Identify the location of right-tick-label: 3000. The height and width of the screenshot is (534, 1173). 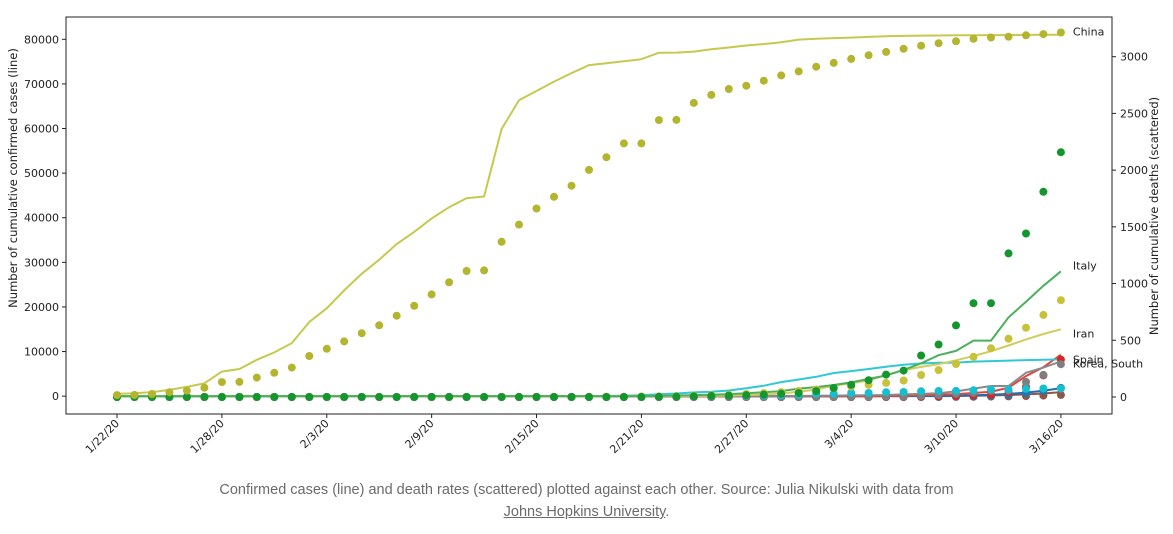
(1134, 57).